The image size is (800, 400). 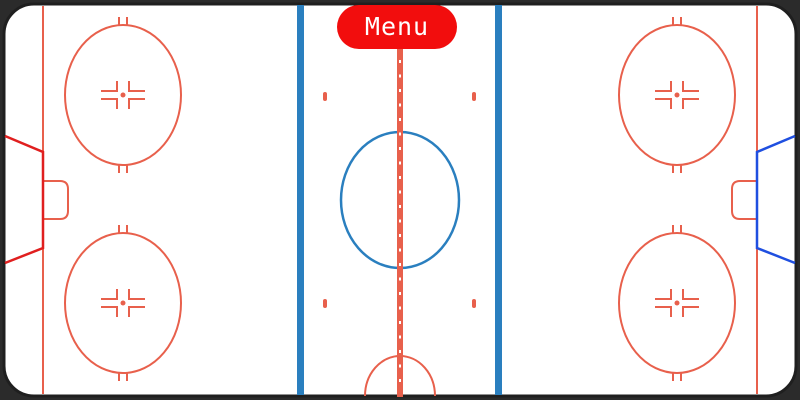 What do you see at coordinates (744, 200) in the screenshot?
I see `right-goal-crease` at bounding box center [744, 200].